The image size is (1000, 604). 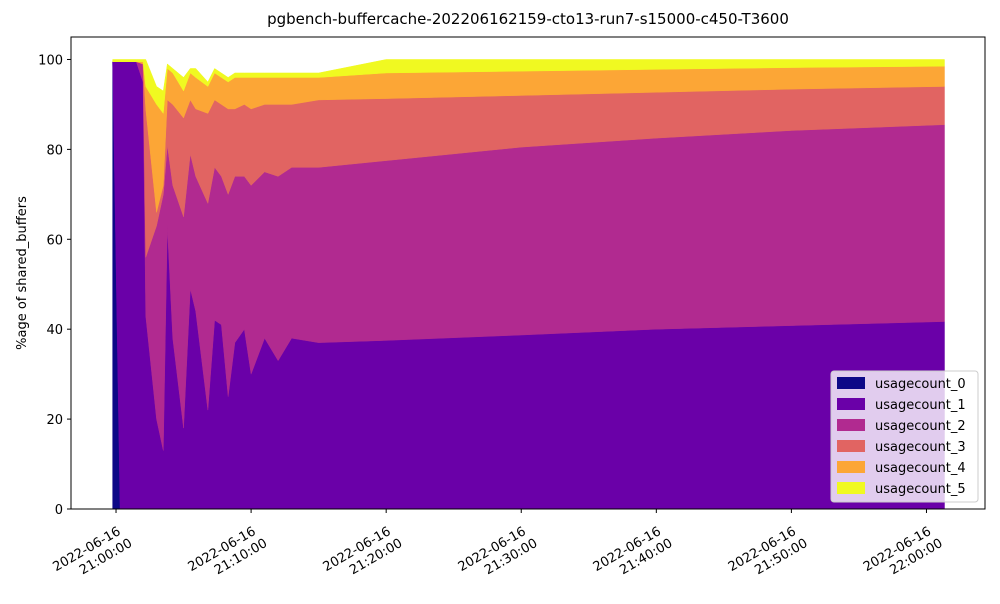 I want to click on y-tick-label: 60, so click(x=54, y=240).